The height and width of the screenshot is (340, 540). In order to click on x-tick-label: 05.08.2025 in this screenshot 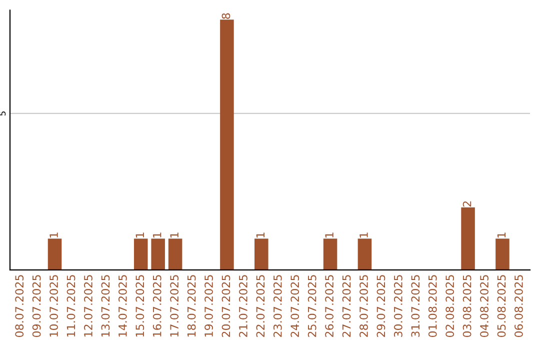, I will do `click(501, 306)`.